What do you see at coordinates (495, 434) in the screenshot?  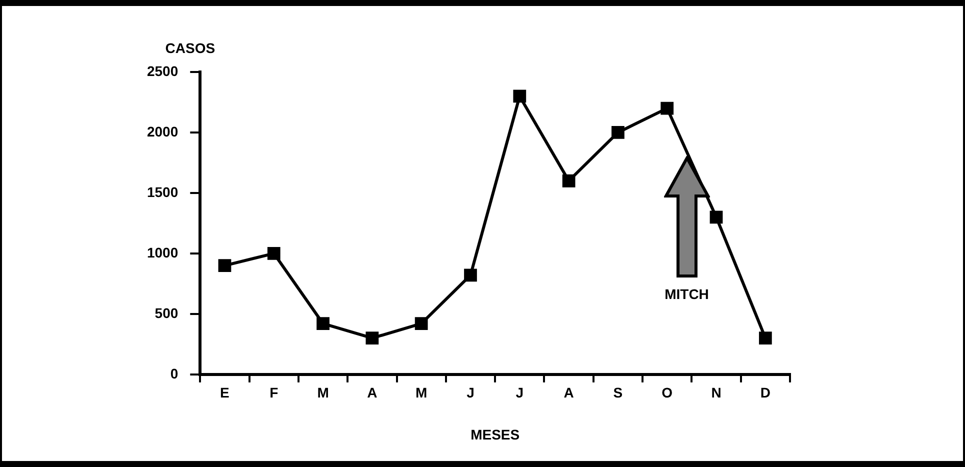 I see `x-axis-title: MESES` at bounding box center [495, 434].